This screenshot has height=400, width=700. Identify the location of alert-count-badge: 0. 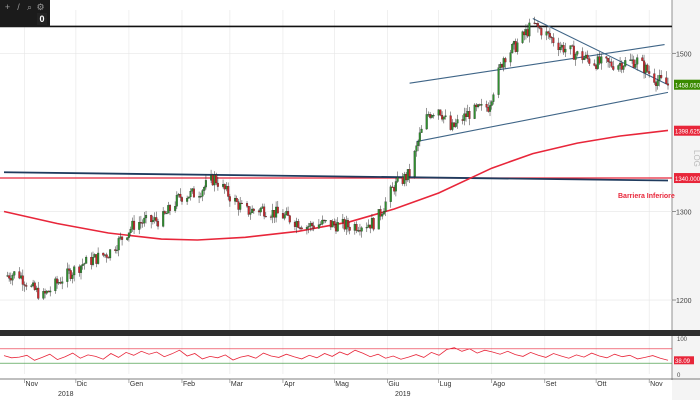
(42, 19).